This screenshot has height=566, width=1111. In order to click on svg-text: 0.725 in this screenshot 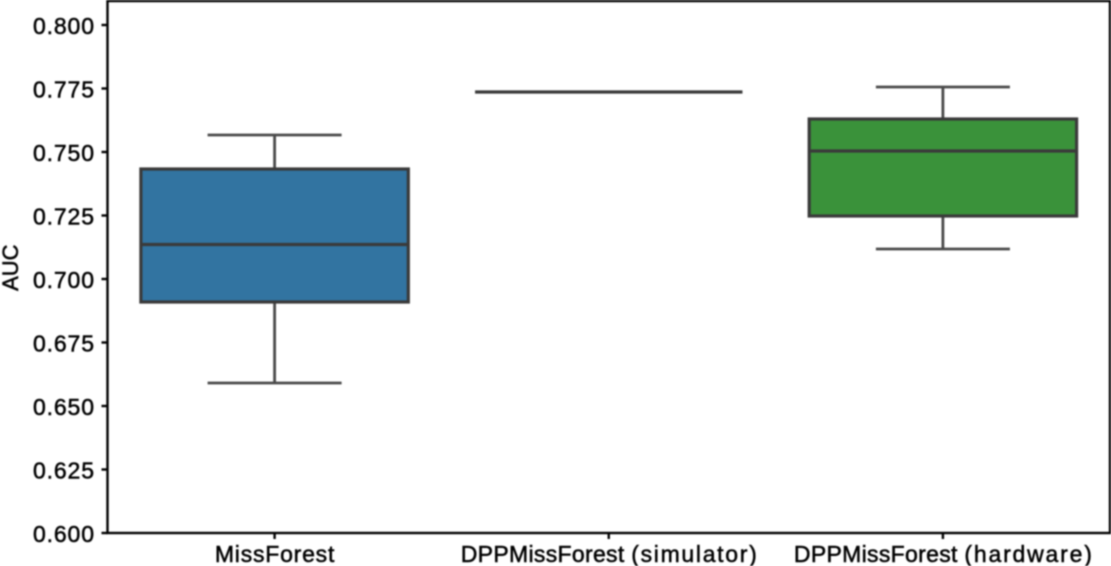, I will do `click(63, 217)`.